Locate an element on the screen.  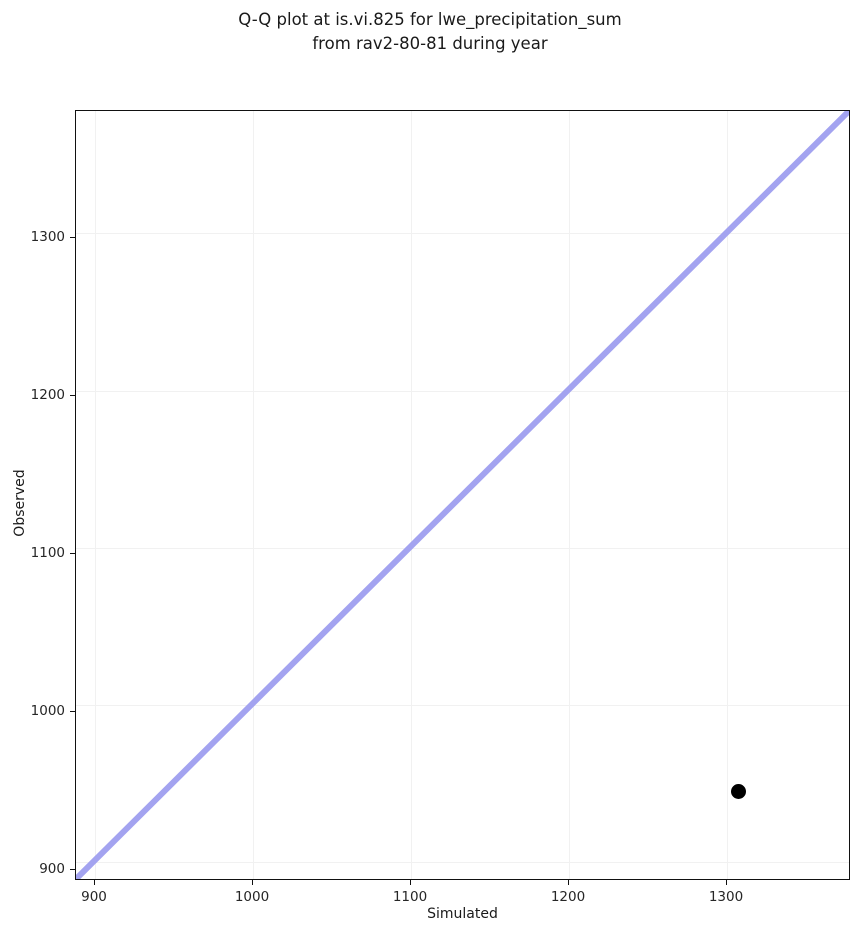
ticklabel-y-1300: 1300 is located at coordinates (47, 237).